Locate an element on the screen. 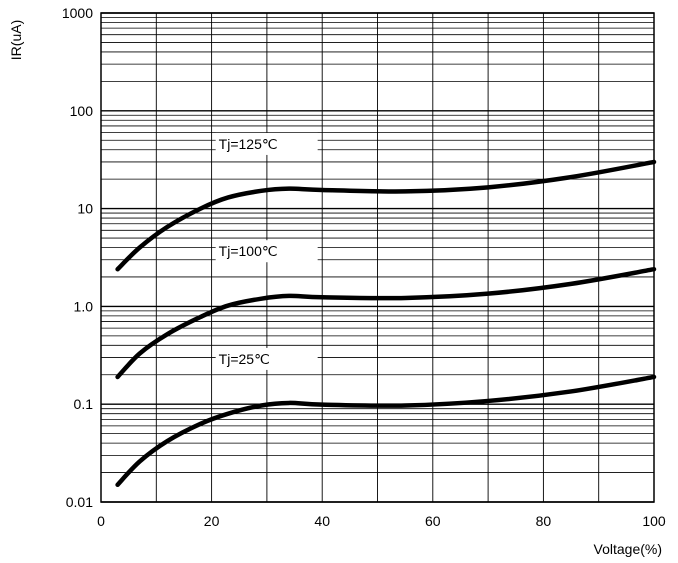  x-tick-label: 60 is located at coordinates (433, 521).